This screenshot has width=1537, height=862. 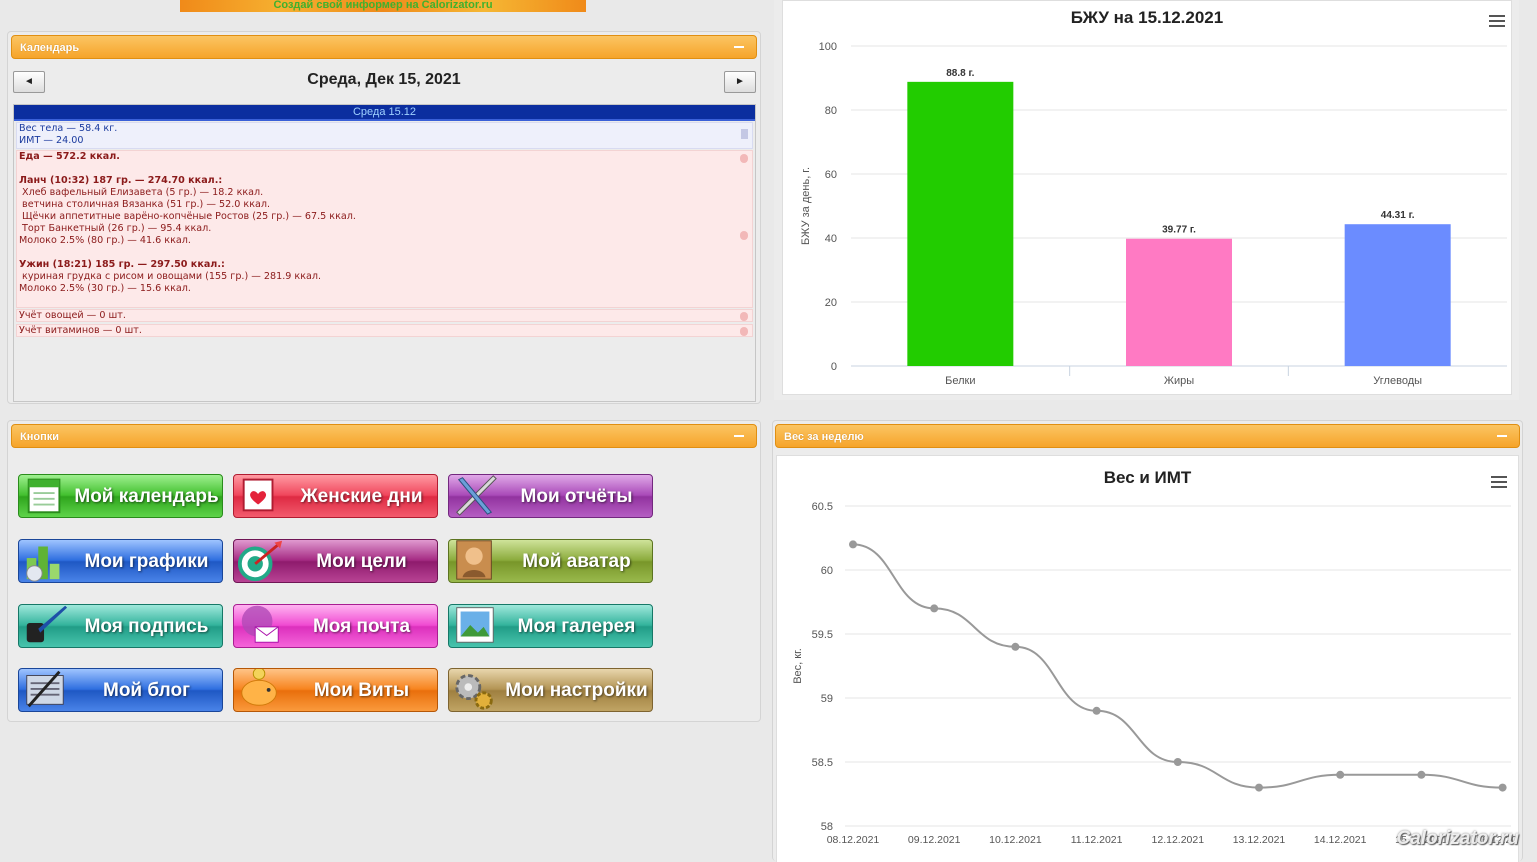 I want to click on nav-button-label: Мои отчёты, so click(x=576, y=496).